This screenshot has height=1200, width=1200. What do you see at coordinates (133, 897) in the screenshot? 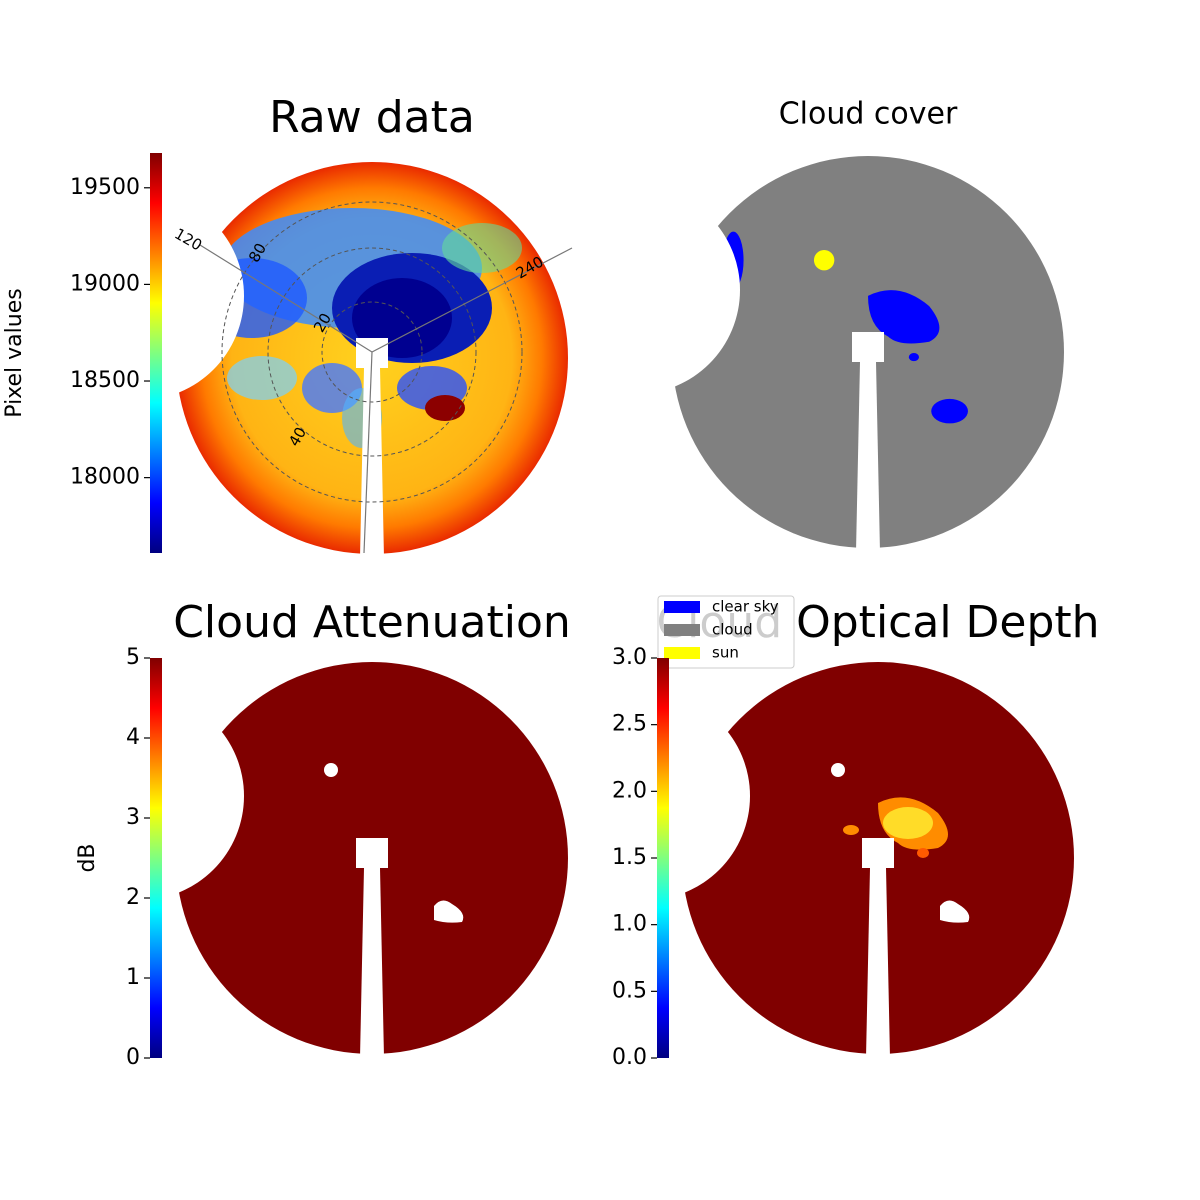
I see `colorbar-tick-label: 2` at bounding box center [133, 897].